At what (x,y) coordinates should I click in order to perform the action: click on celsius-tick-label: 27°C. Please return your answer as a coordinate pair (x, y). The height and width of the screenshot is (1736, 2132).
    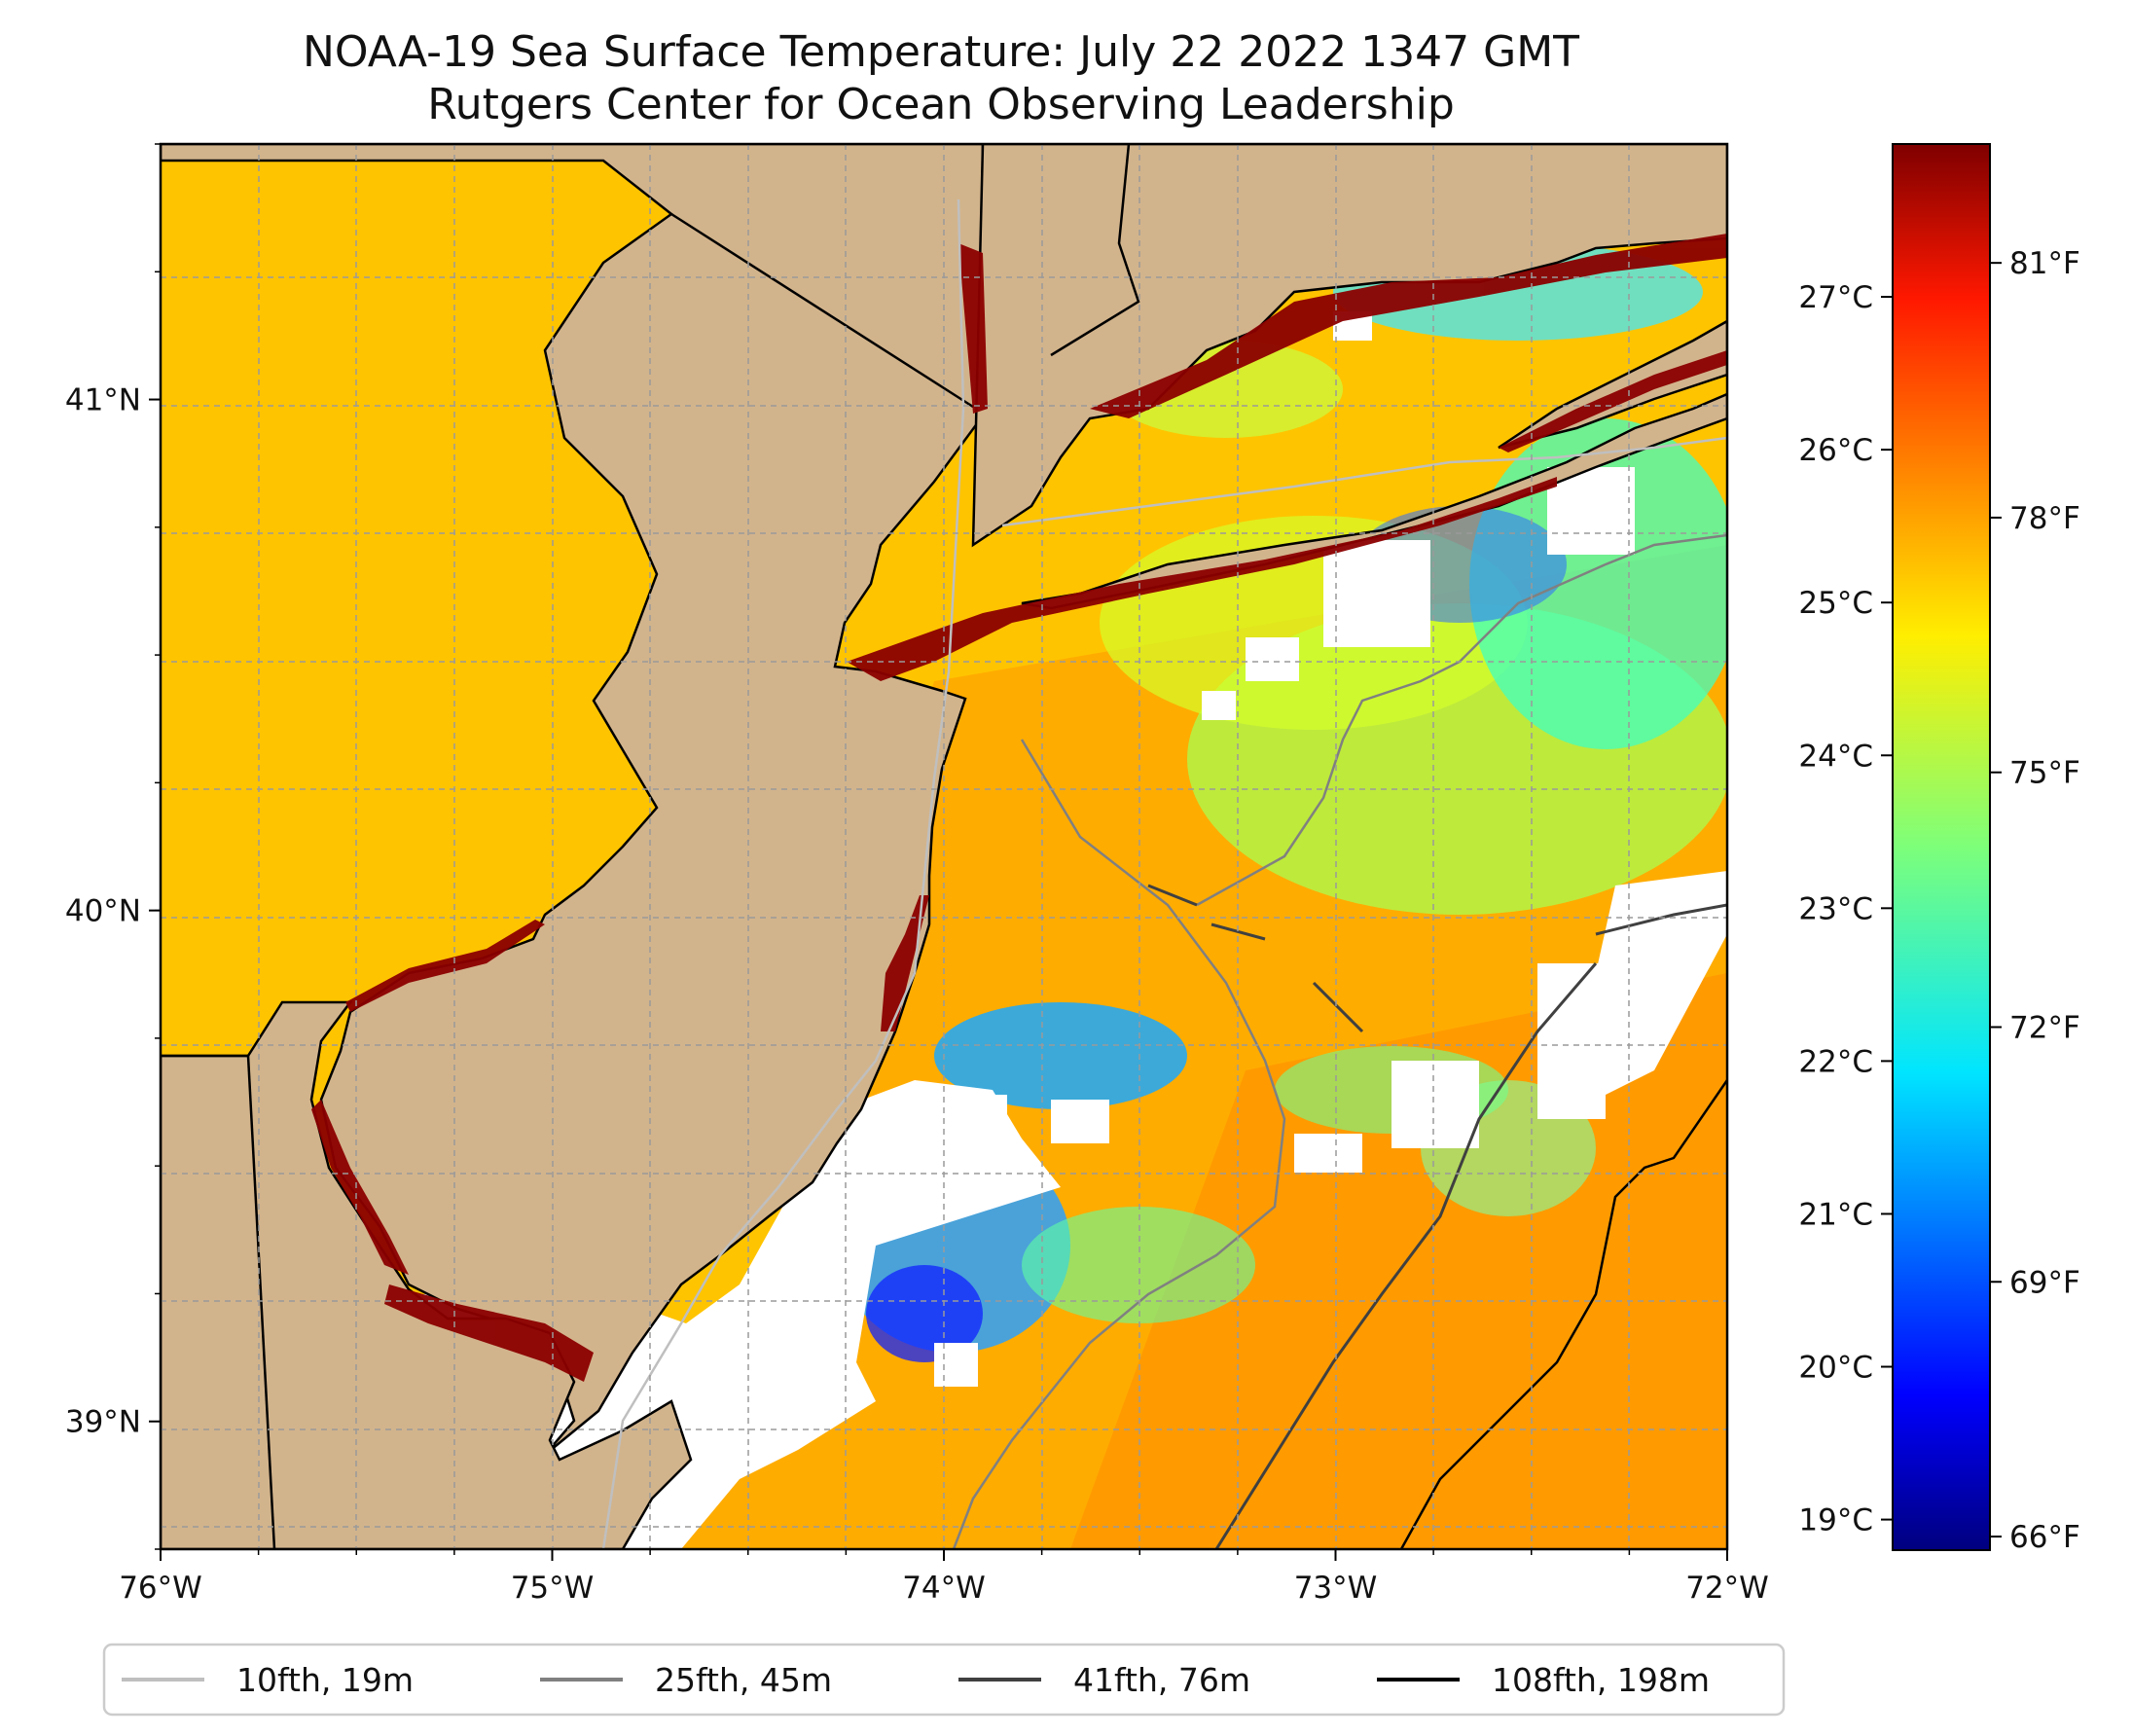
    Looking at the image, I should click on (1836, 298).